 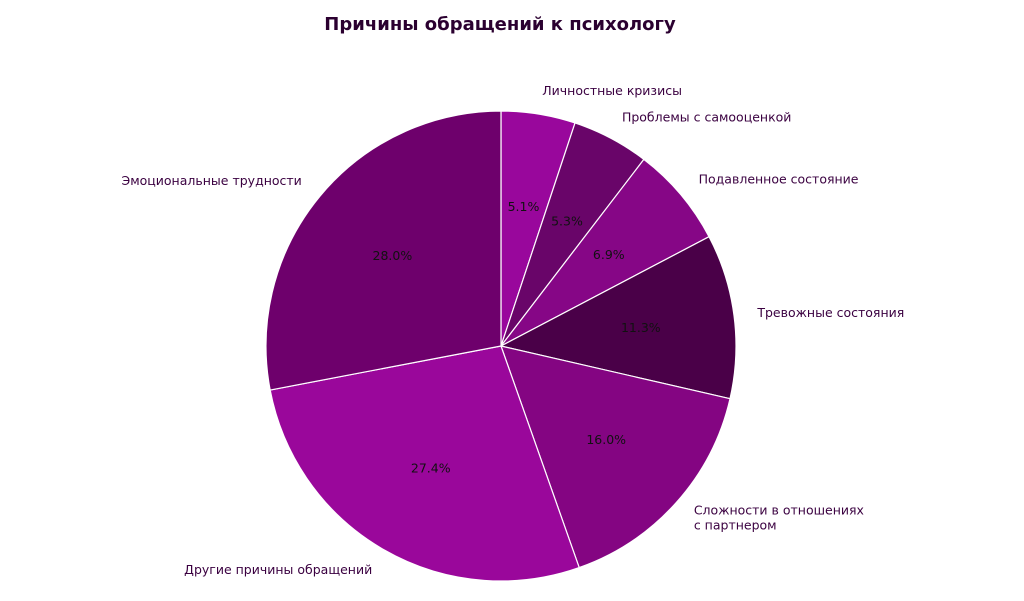 What do you see at coordinates (706, 117) in the screenshot?
I see `slice-category-label: Проблемы с самооценкой` at bounding box center [706, 117].